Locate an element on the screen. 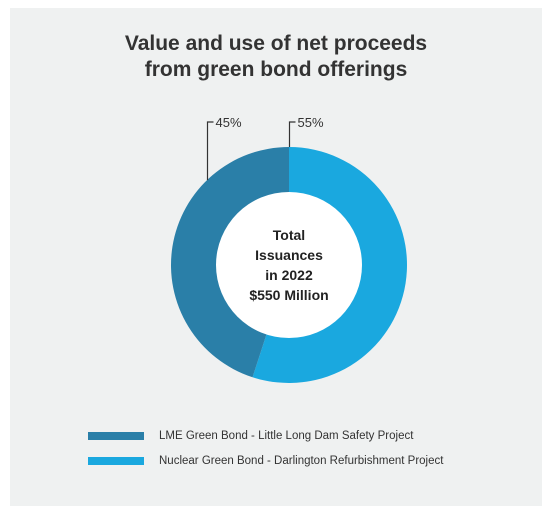 The height and width of the screenshot is (516, 552). legend-swatch-nuclear is located at coordinates (116, 461).